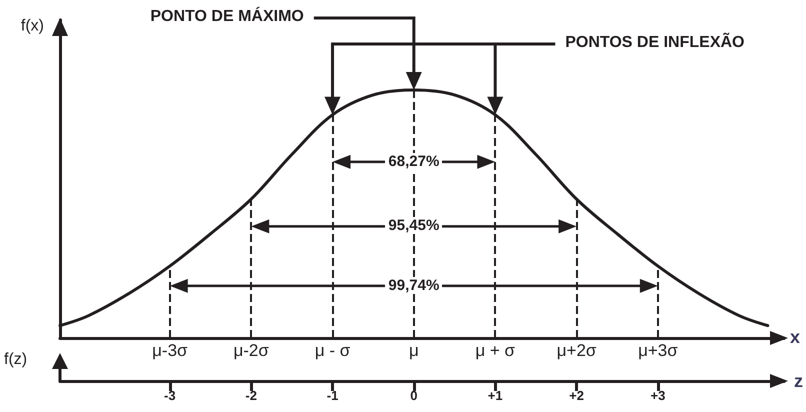 This screenshot has height=412, width=806. What do you see at coordinates (414, 395) in the screenshot?
I see `x-tick-label: 0` at bounding box center [414, 395].